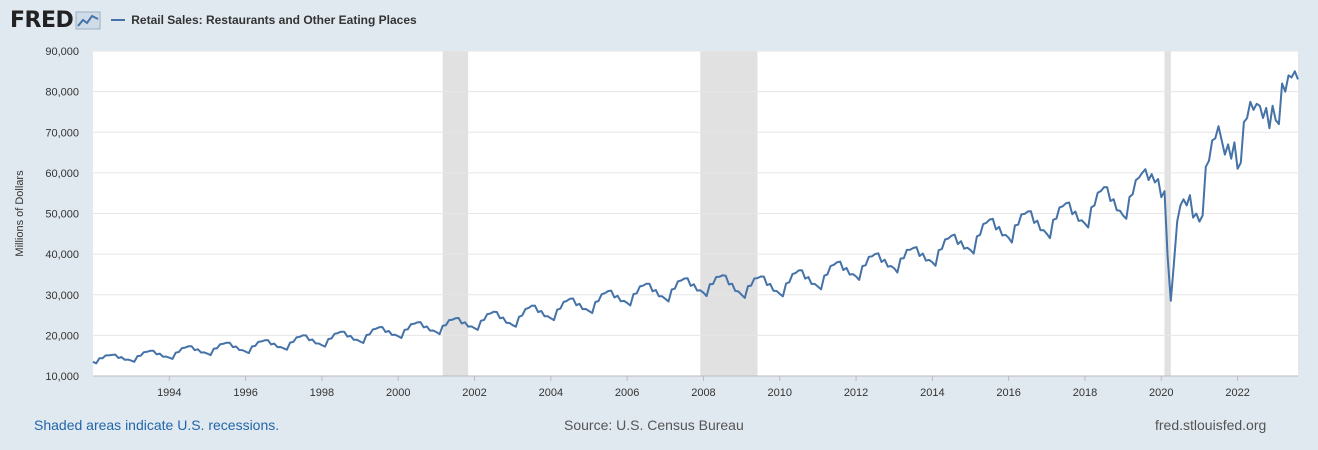  I want to click on y-tick-label: 90,000, so click(62, 52).